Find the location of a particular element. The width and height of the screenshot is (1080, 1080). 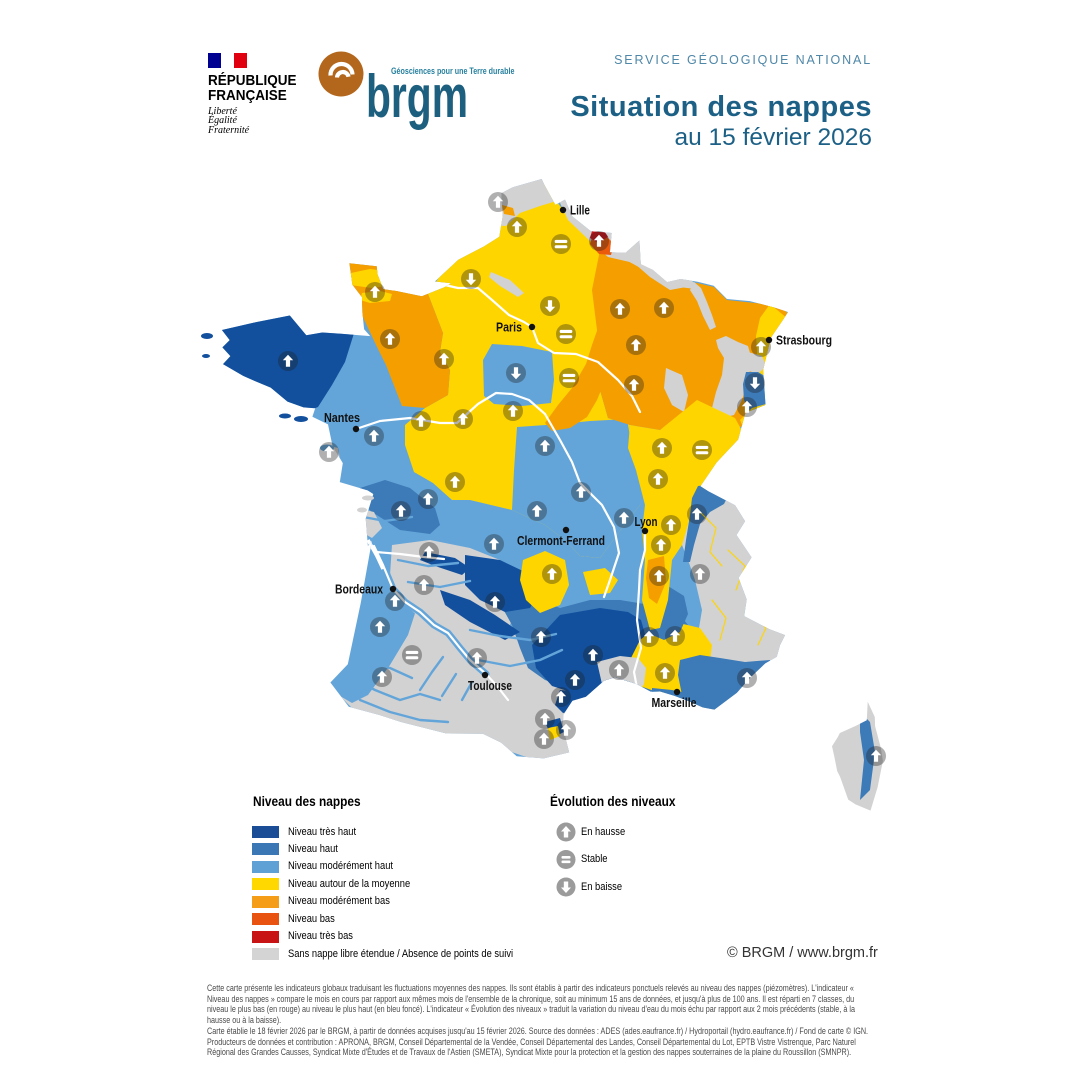

svg-text: Lyon is located at coordinates (646, 522).